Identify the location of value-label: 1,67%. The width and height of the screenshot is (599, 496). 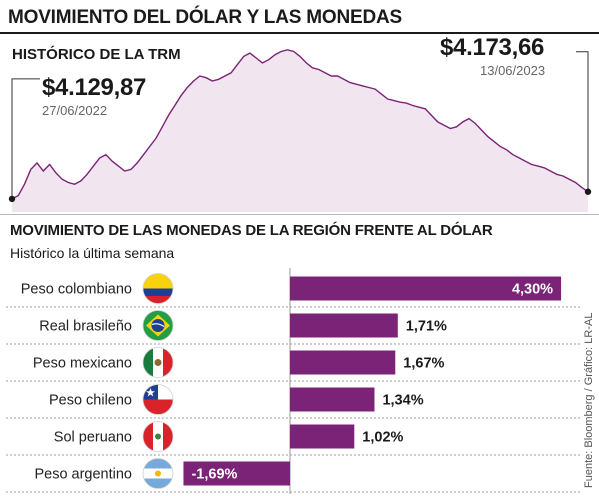
(423, 364).